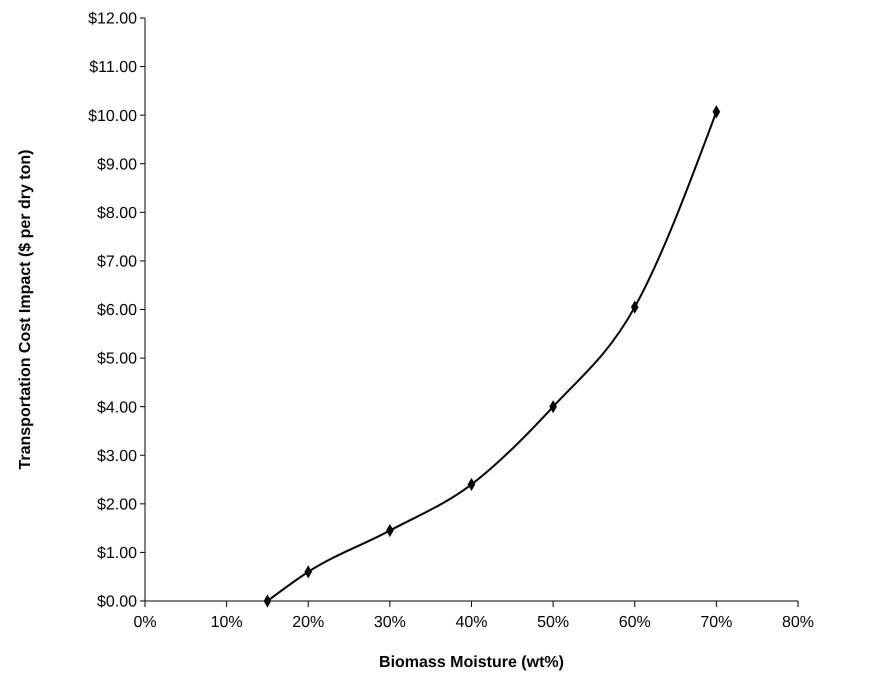 This screenshot has width=869, height=689. I want to click on x-tick-label: 0%, so click(145, 622).